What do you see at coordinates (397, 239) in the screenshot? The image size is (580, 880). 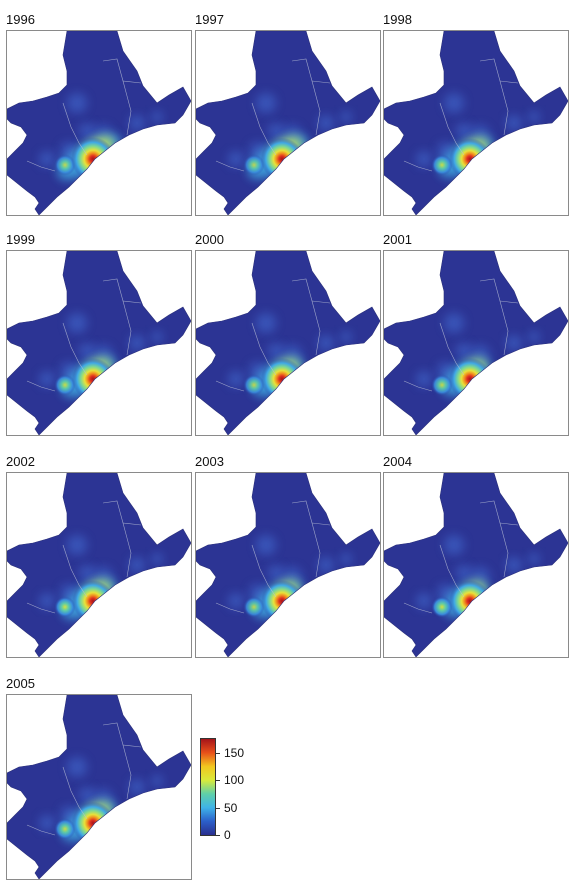 I see `panel-year-label: 2001` at bounding box center [397, 239].